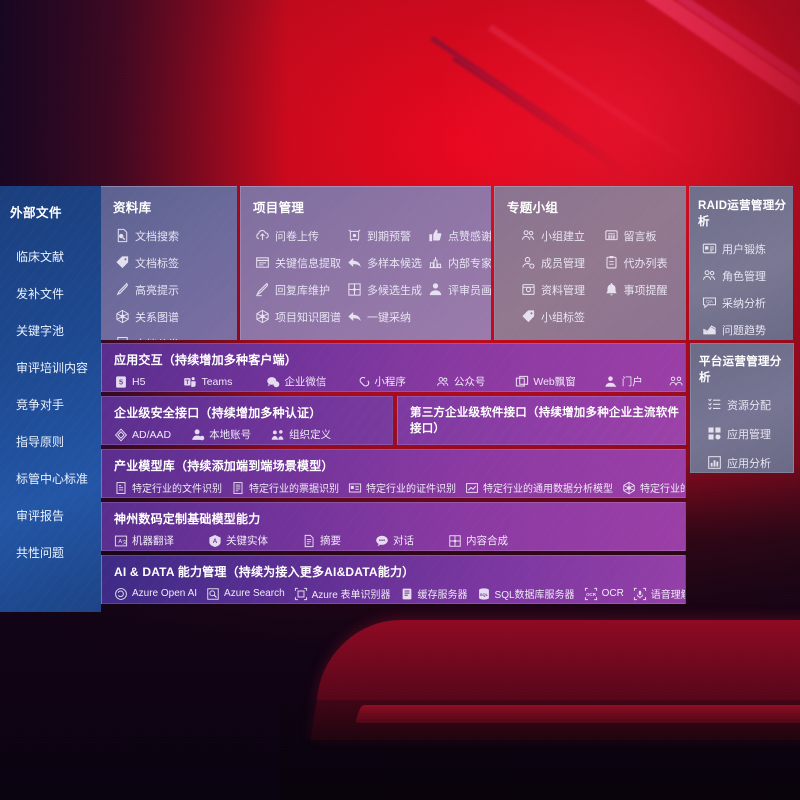 The width and height of the screenshot is (800, 800). Describe the element at coordinates (460, 381) in the screenshot. I see `chip-official-account: 公众号` at that location.